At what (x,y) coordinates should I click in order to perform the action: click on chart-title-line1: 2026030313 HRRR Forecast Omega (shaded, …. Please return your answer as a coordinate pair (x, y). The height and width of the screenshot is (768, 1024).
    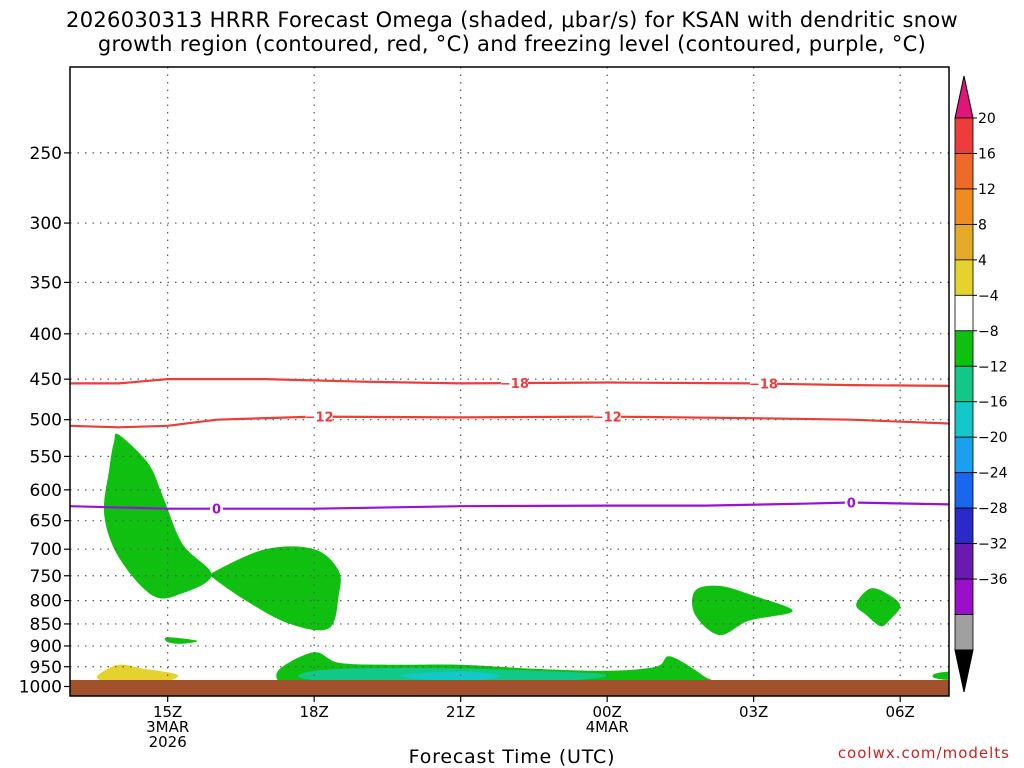
    Looking at the image, I should click on (512, 20).